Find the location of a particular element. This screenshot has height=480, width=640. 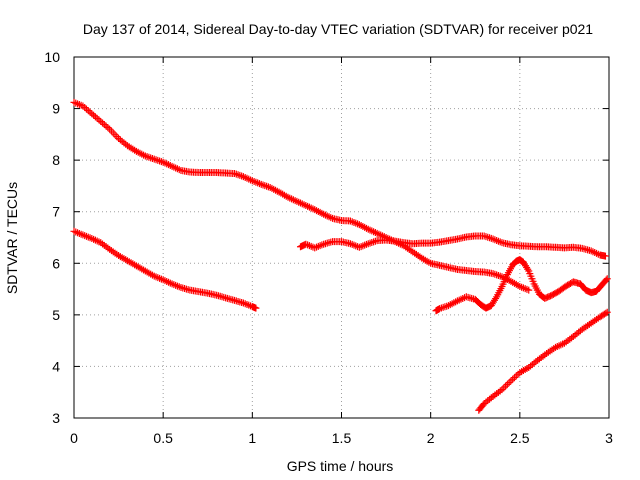

x-tick-label: 0 is located at coordinates (74, 438).